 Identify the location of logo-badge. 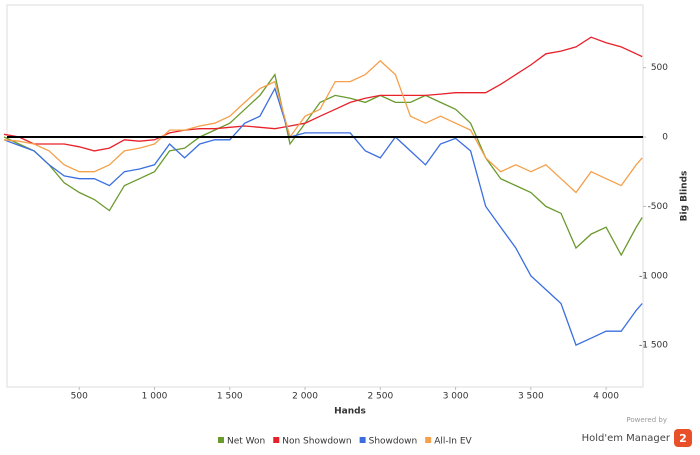
(683, 438).